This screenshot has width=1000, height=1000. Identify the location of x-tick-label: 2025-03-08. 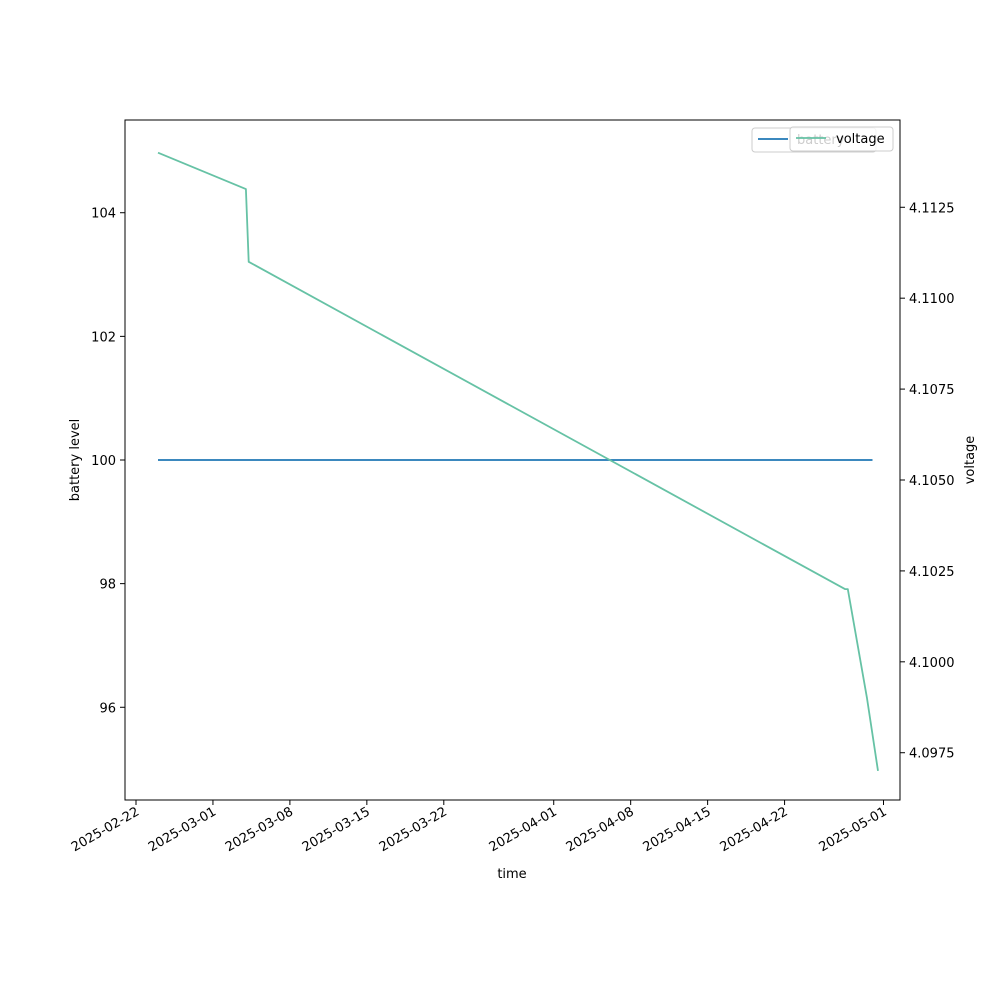
(259, 829).